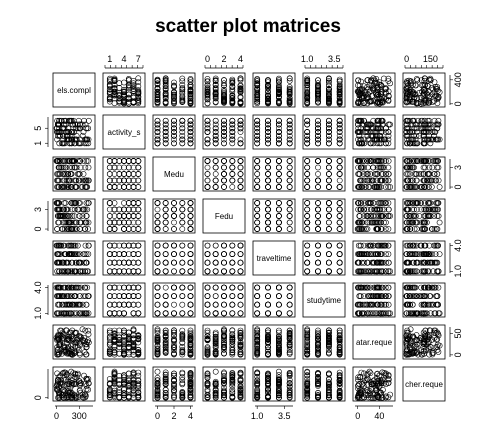 The width and height of the screenshot is (496, 445). I want to click on panel-points, so click(273, 216).